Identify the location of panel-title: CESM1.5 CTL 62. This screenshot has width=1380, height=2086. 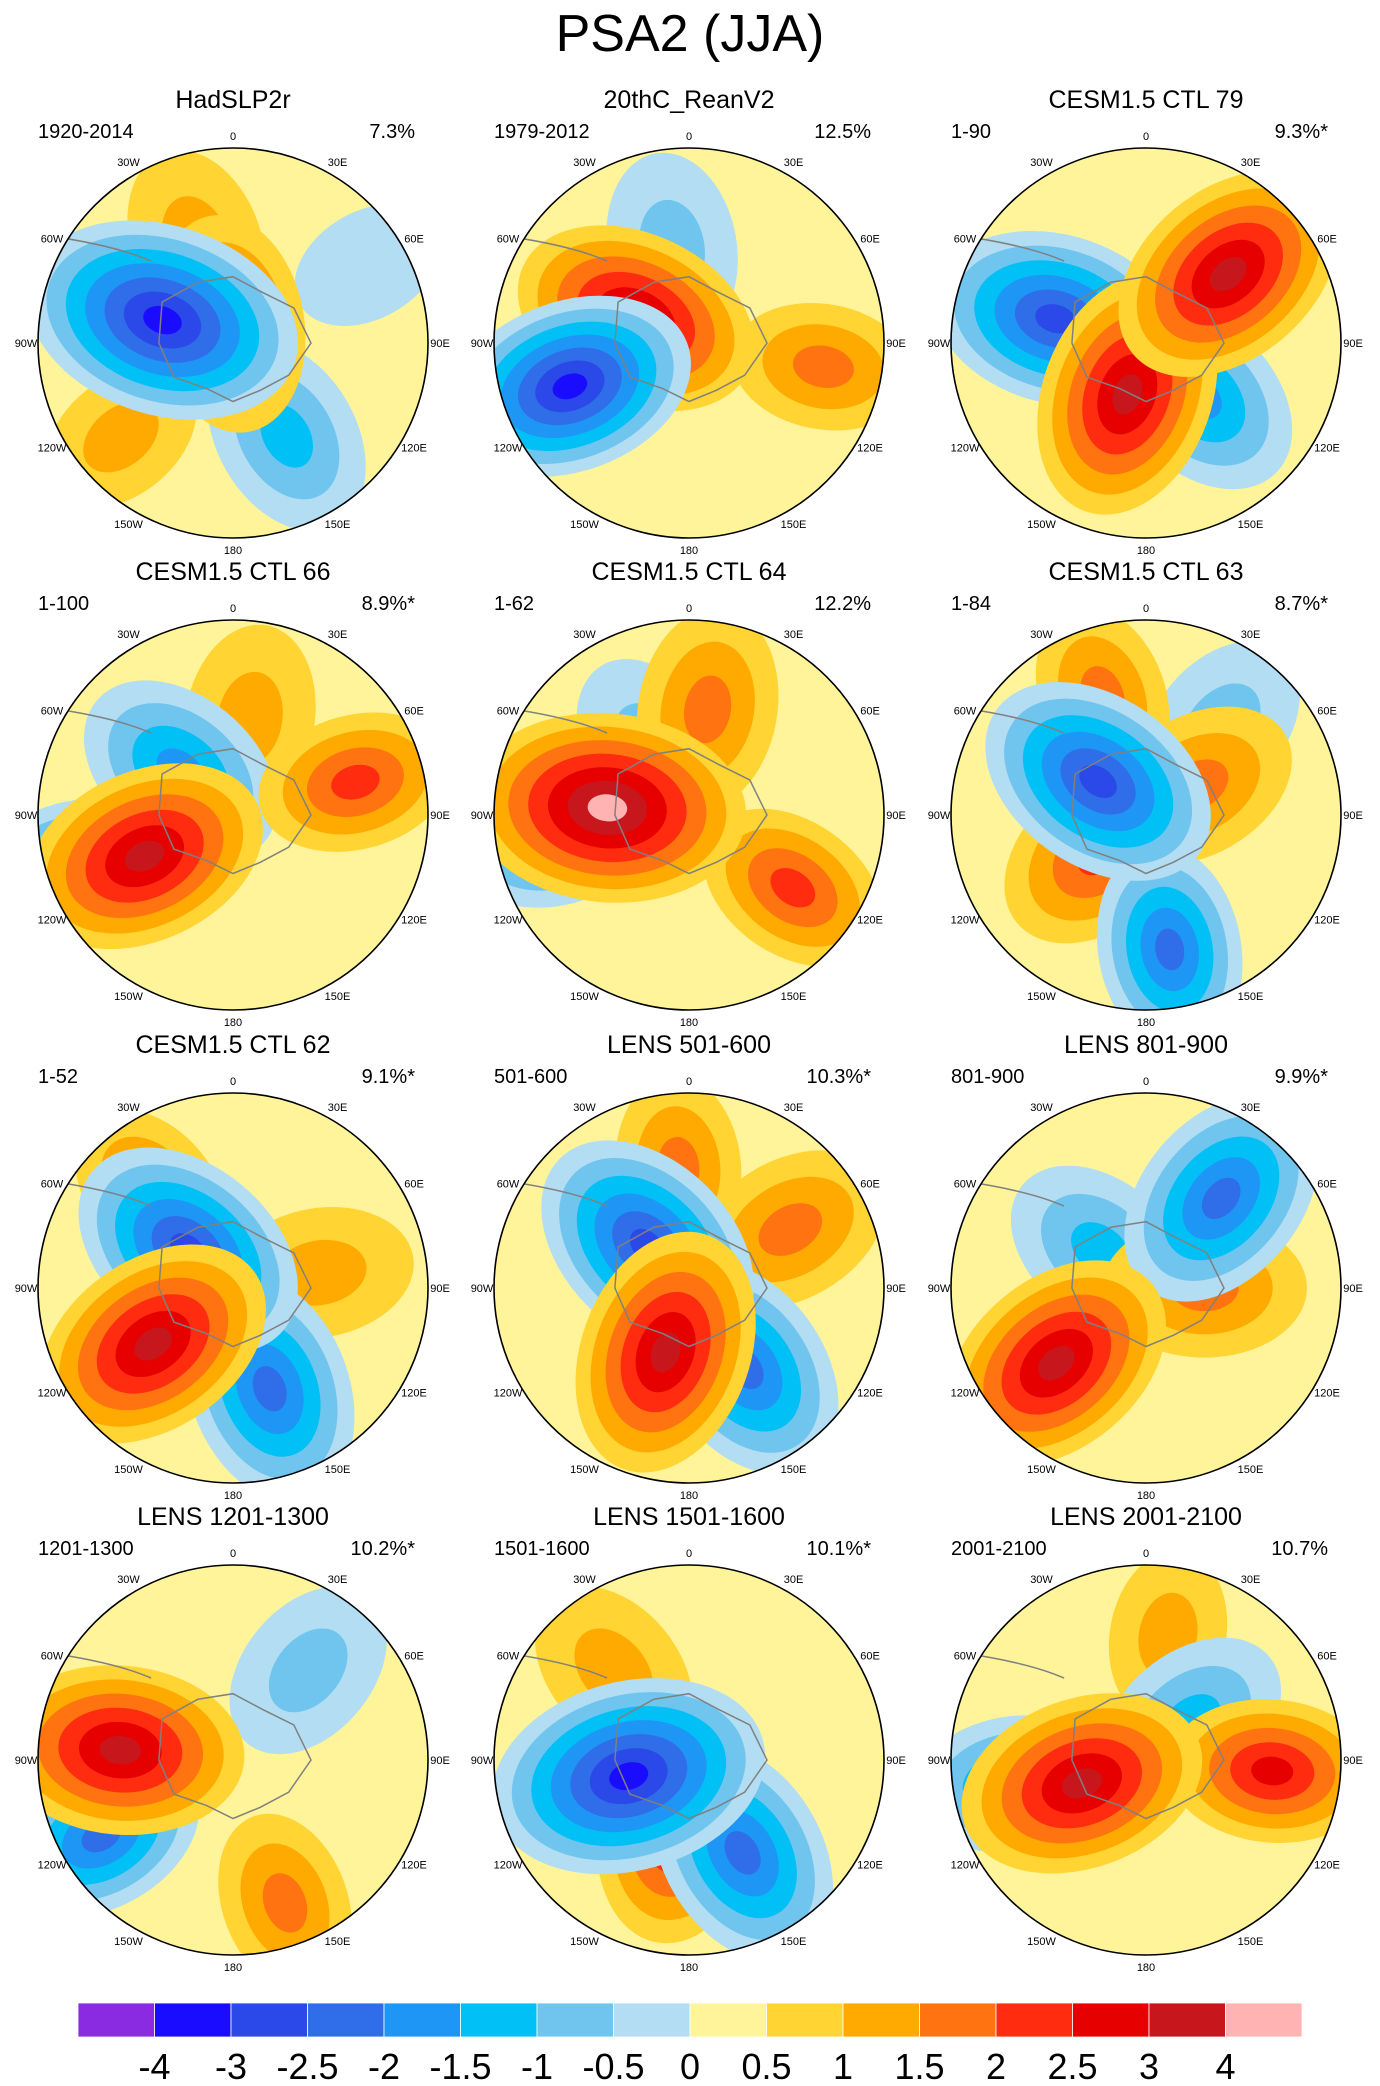
(233, 1045).